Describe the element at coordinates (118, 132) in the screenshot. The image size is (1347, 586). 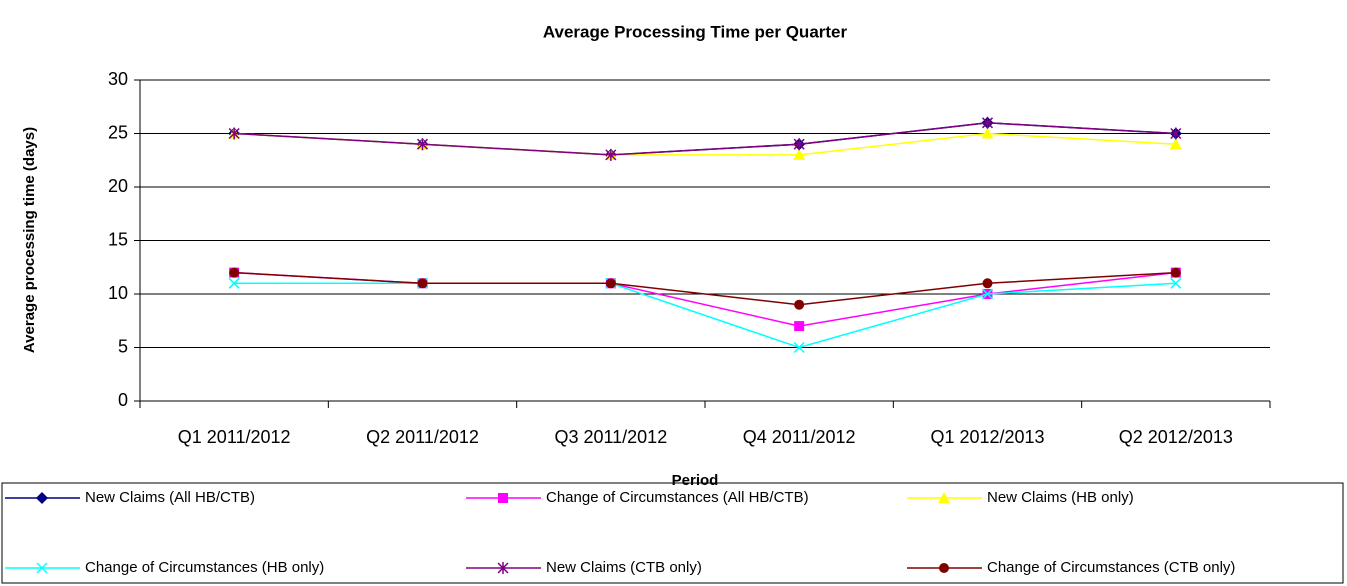
I see `y-tick-label: 25` at that location.